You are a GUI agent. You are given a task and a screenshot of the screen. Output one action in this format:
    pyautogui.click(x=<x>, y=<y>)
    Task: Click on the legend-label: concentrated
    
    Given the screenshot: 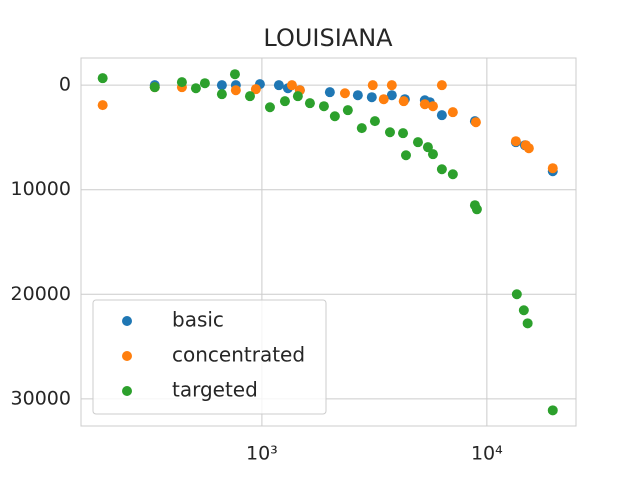 What is the action you would take?
    pyautogui.click(x=238, y=355)
    